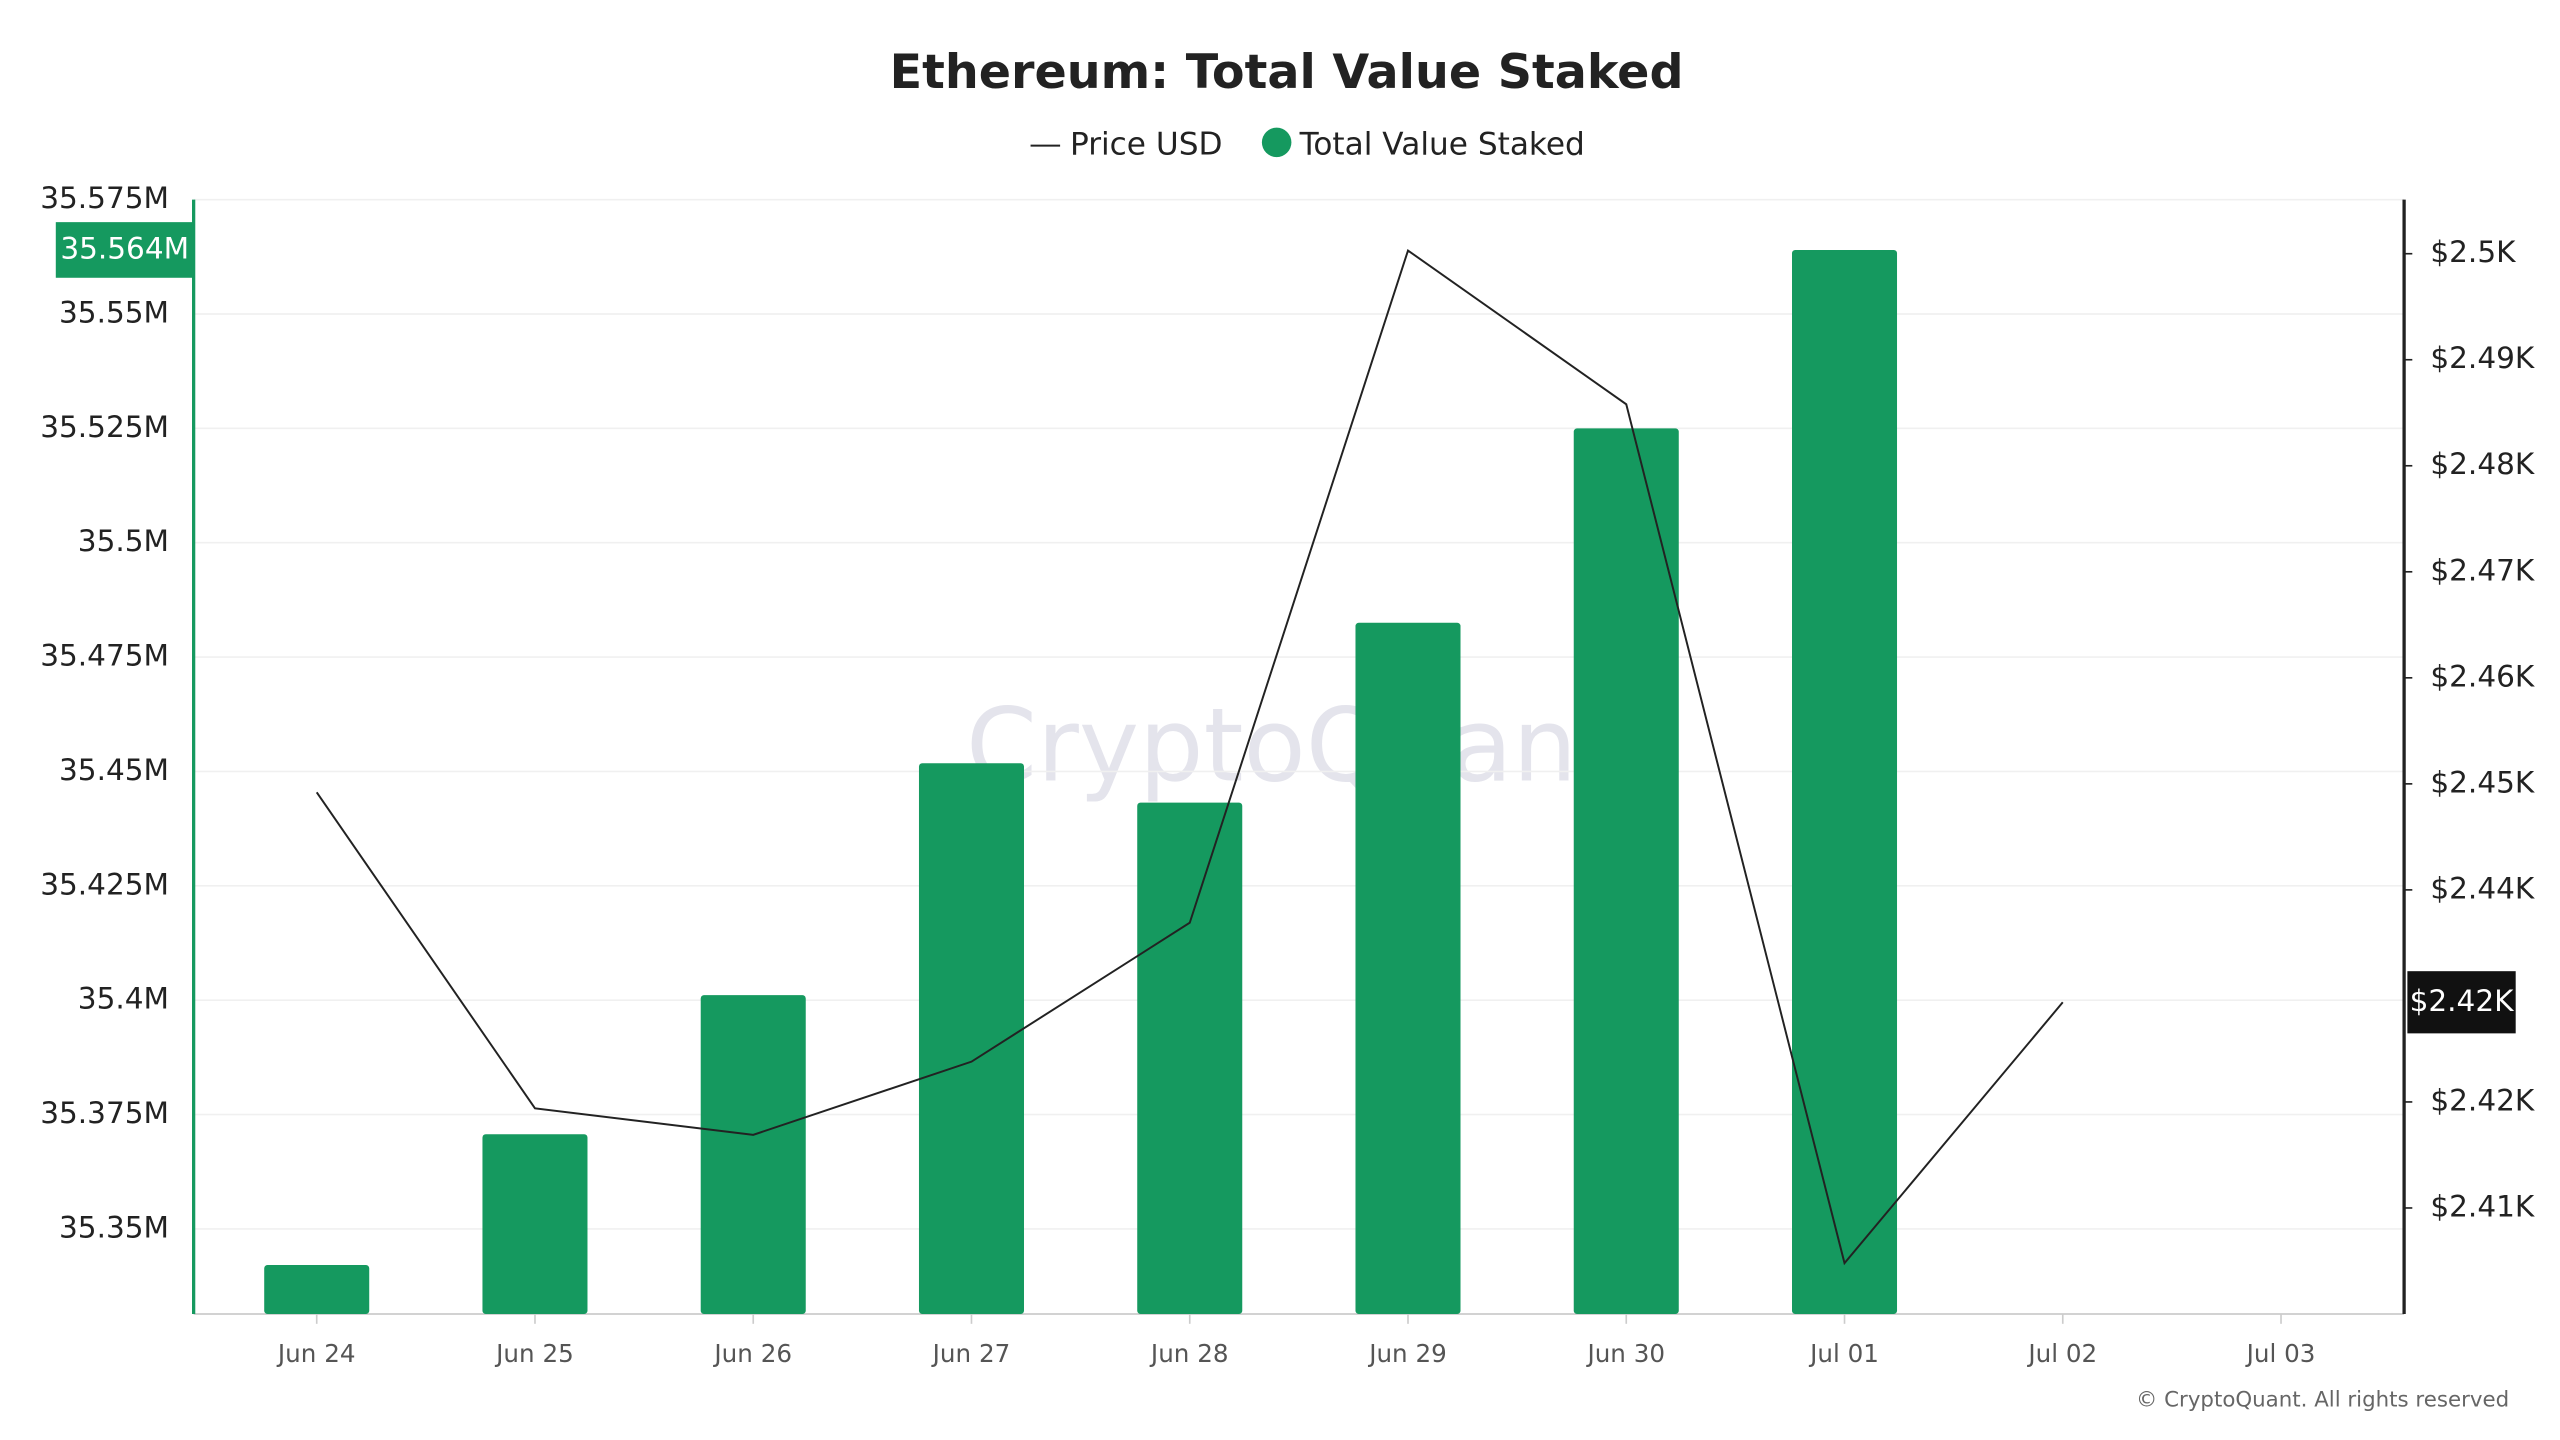 This screenshot has height=1440, width=2560. What do you see at coordinates (2482, 358) in the screenshot?
I see `y2-tick-label: $2.49K` at bounding box center [2482, 358].